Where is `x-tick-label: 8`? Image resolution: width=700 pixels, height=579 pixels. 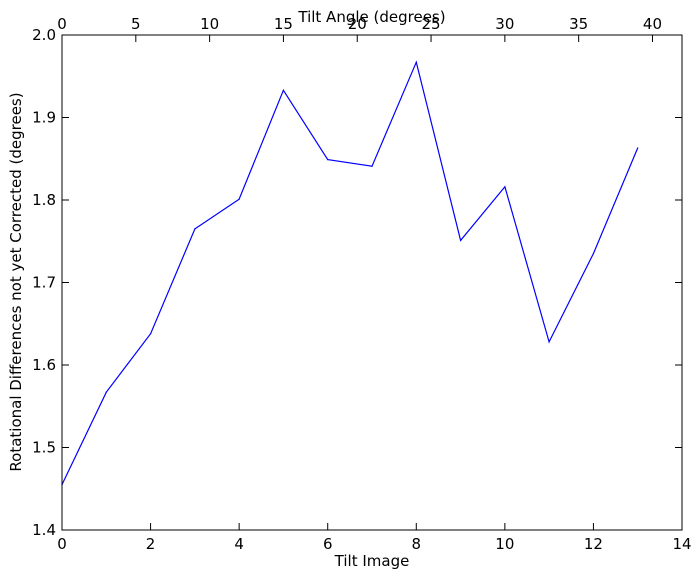 x-tick-label: 8 is located at coordinates (417, 544).